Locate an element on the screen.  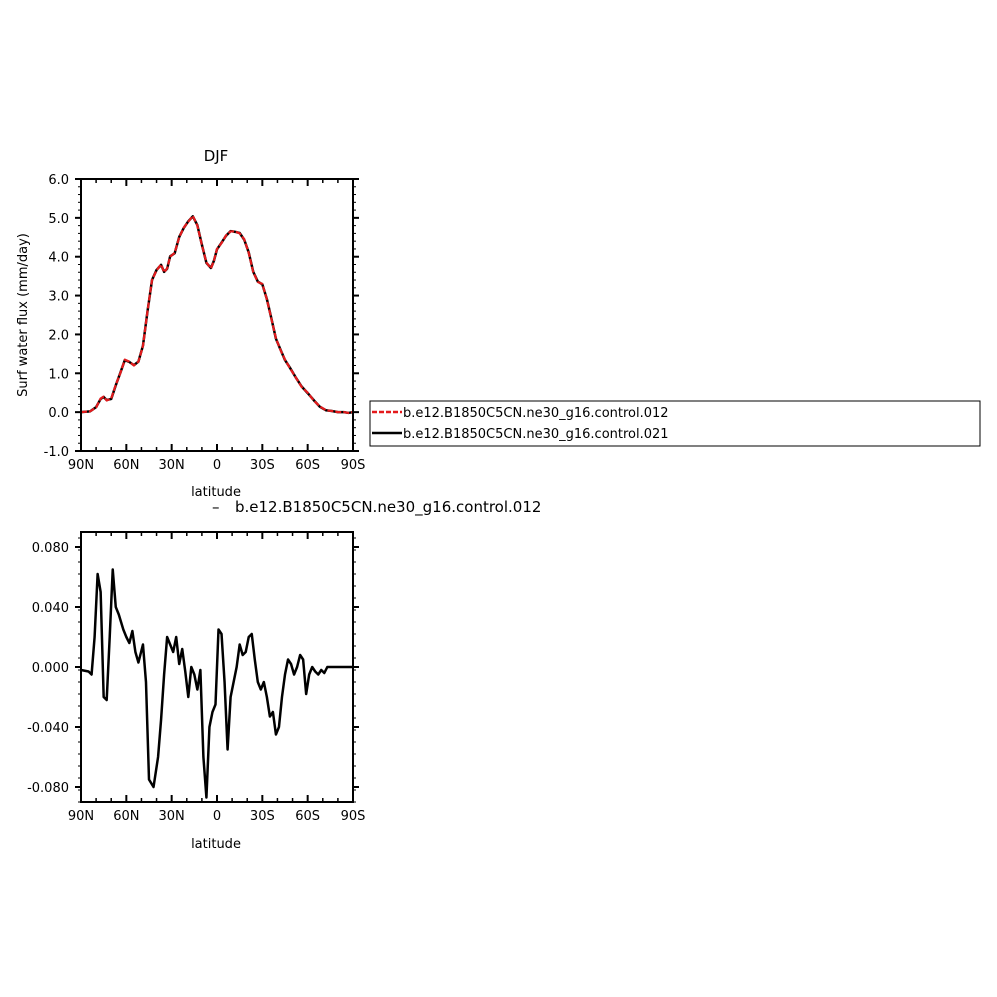
legend-label-021: b.e12.B1850C5CN.ne30_g16.control.021 is located at coordinates (536, 434).